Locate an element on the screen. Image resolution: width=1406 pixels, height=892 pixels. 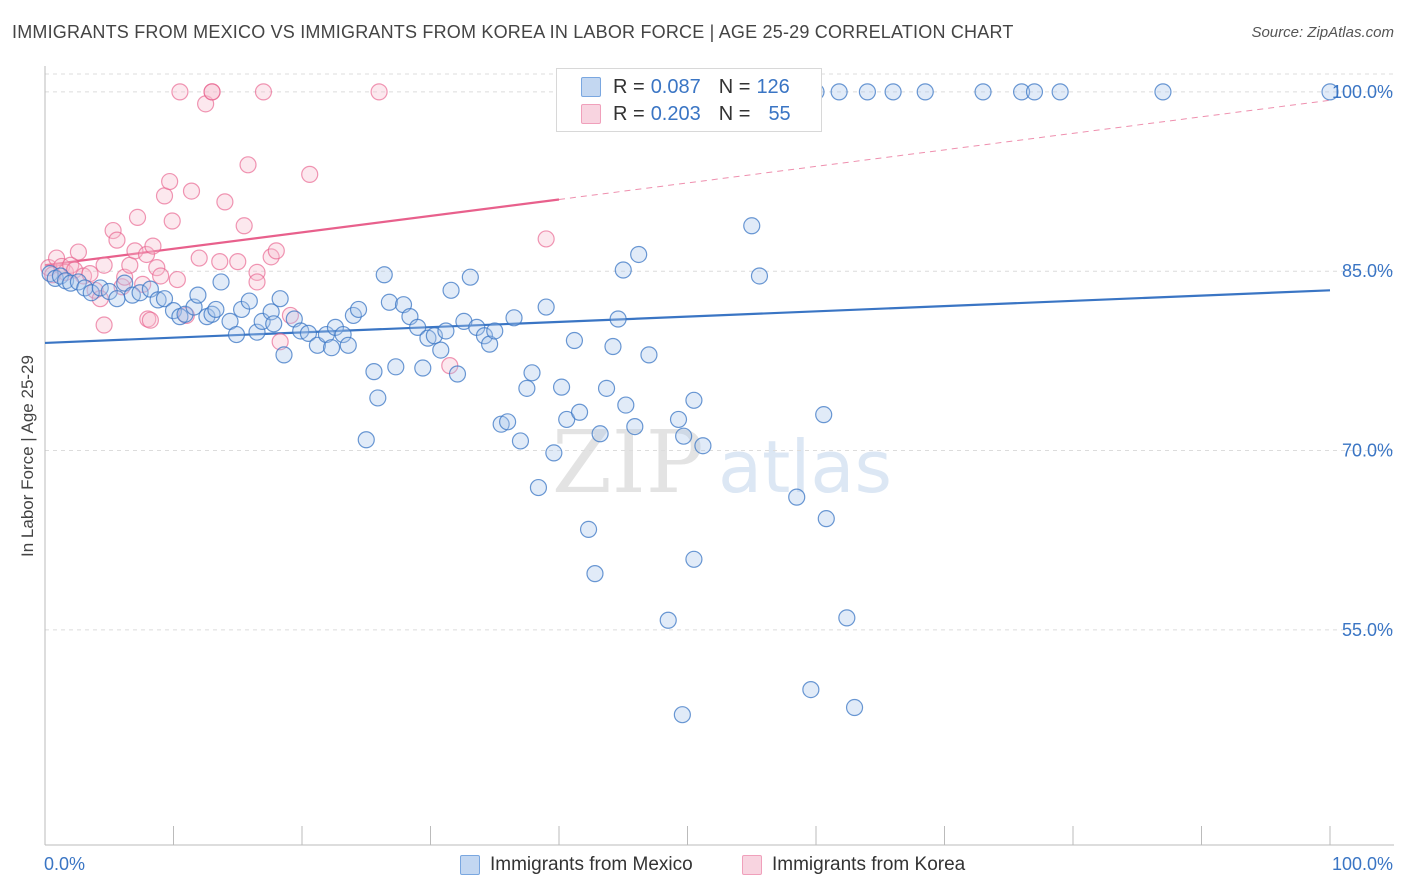
stats-box: R = 0.087 N = 126 R = 0.203 N = 55 is located at coordinates (689, 100).